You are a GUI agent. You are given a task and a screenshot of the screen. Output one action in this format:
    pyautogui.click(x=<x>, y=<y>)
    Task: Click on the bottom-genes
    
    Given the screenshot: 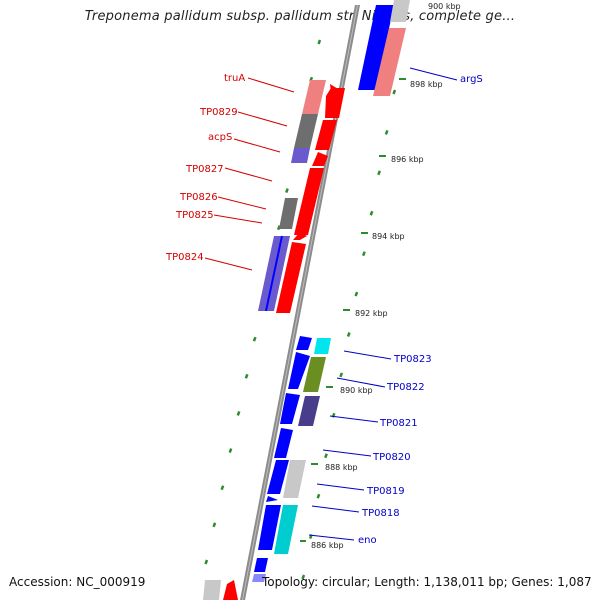 What is the action you would take?
    pyautogui.click(x=220, y=590)
    